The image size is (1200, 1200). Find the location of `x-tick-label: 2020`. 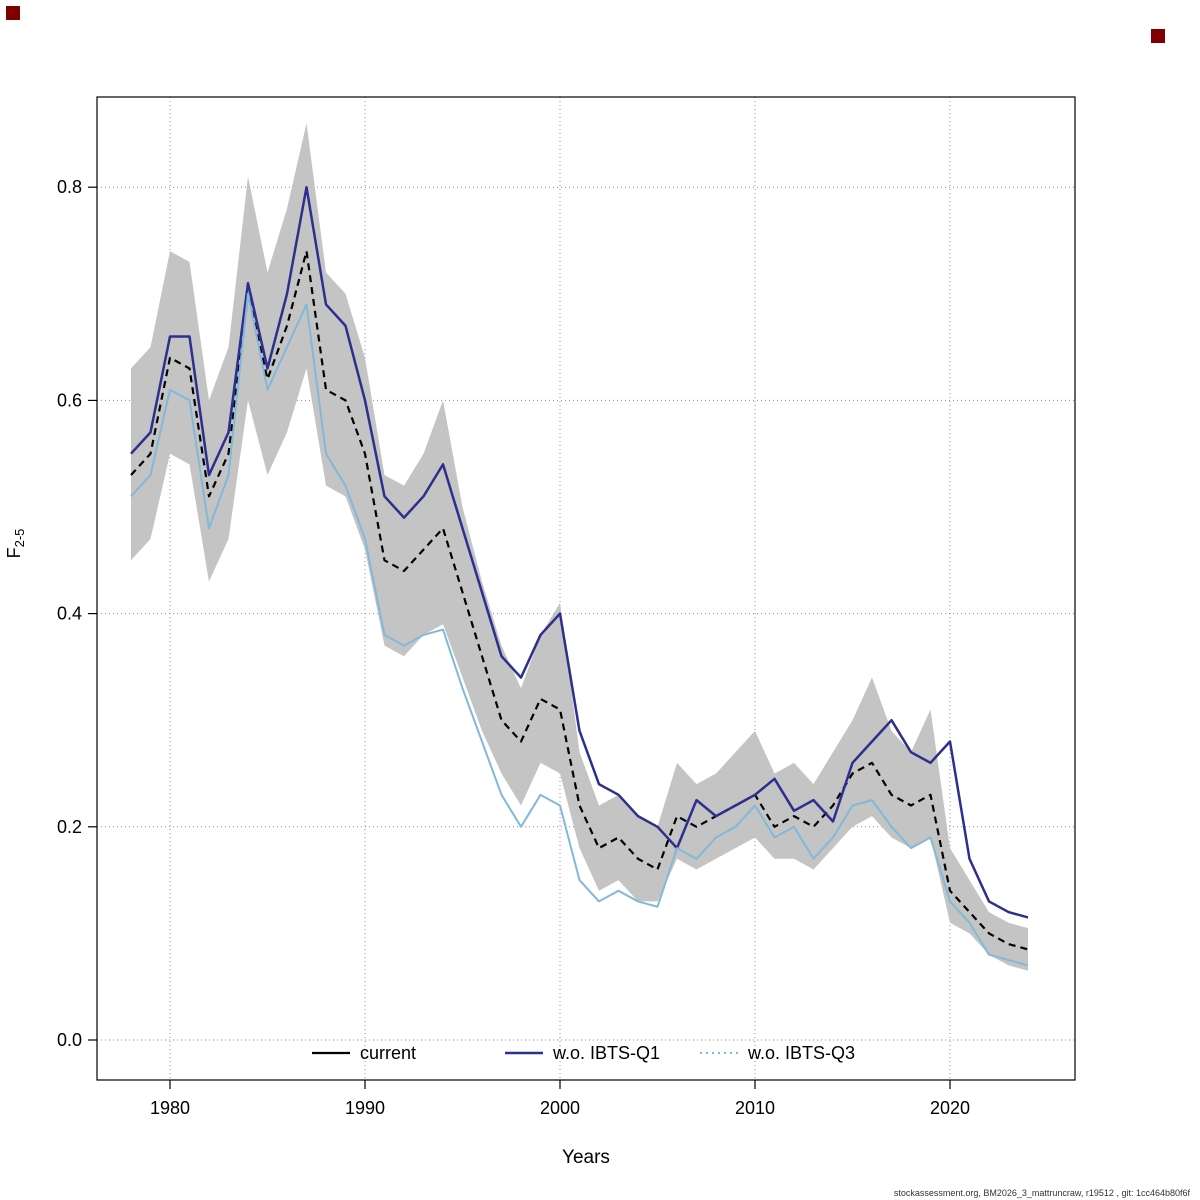

x-tick-label: 2020 is located at coordinates (950, 1108).